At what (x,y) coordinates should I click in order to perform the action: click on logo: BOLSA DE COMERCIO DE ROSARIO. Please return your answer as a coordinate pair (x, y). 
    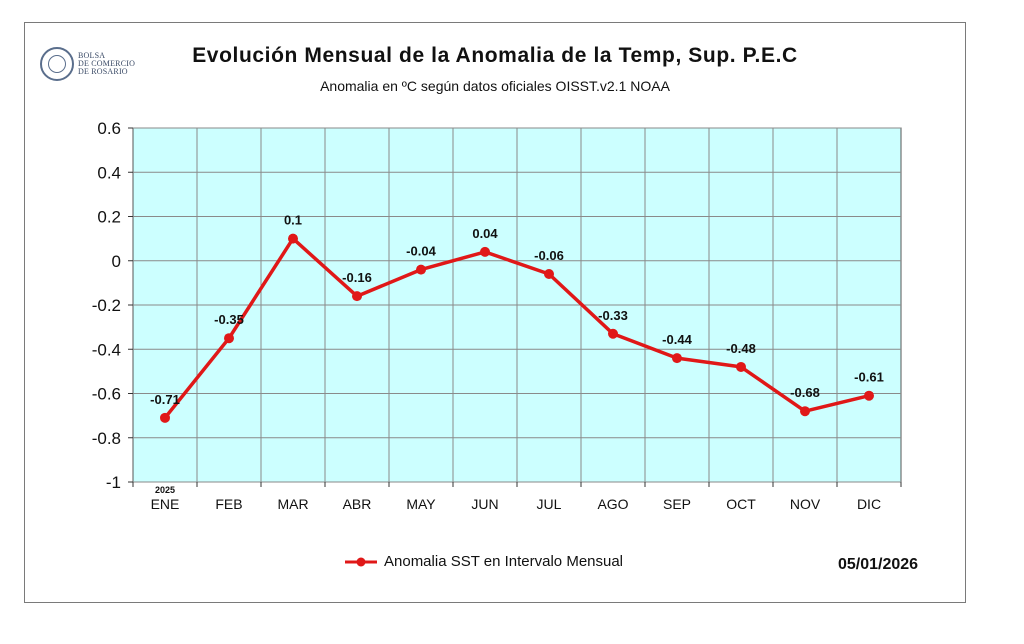
    Looking at the image, I should click on (95, 64).